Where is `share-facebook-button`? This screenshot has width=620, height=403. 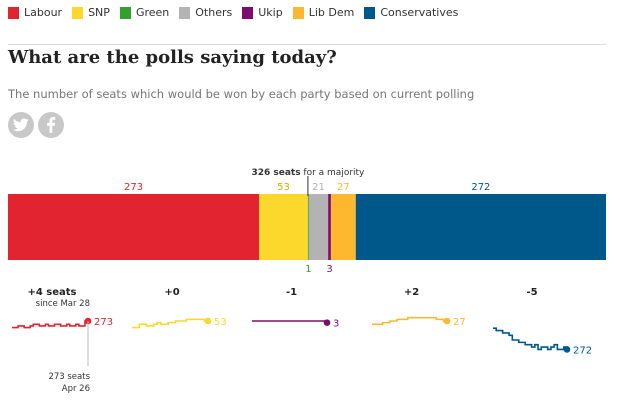 share-facebook-button is located at coordinates (51, 125).